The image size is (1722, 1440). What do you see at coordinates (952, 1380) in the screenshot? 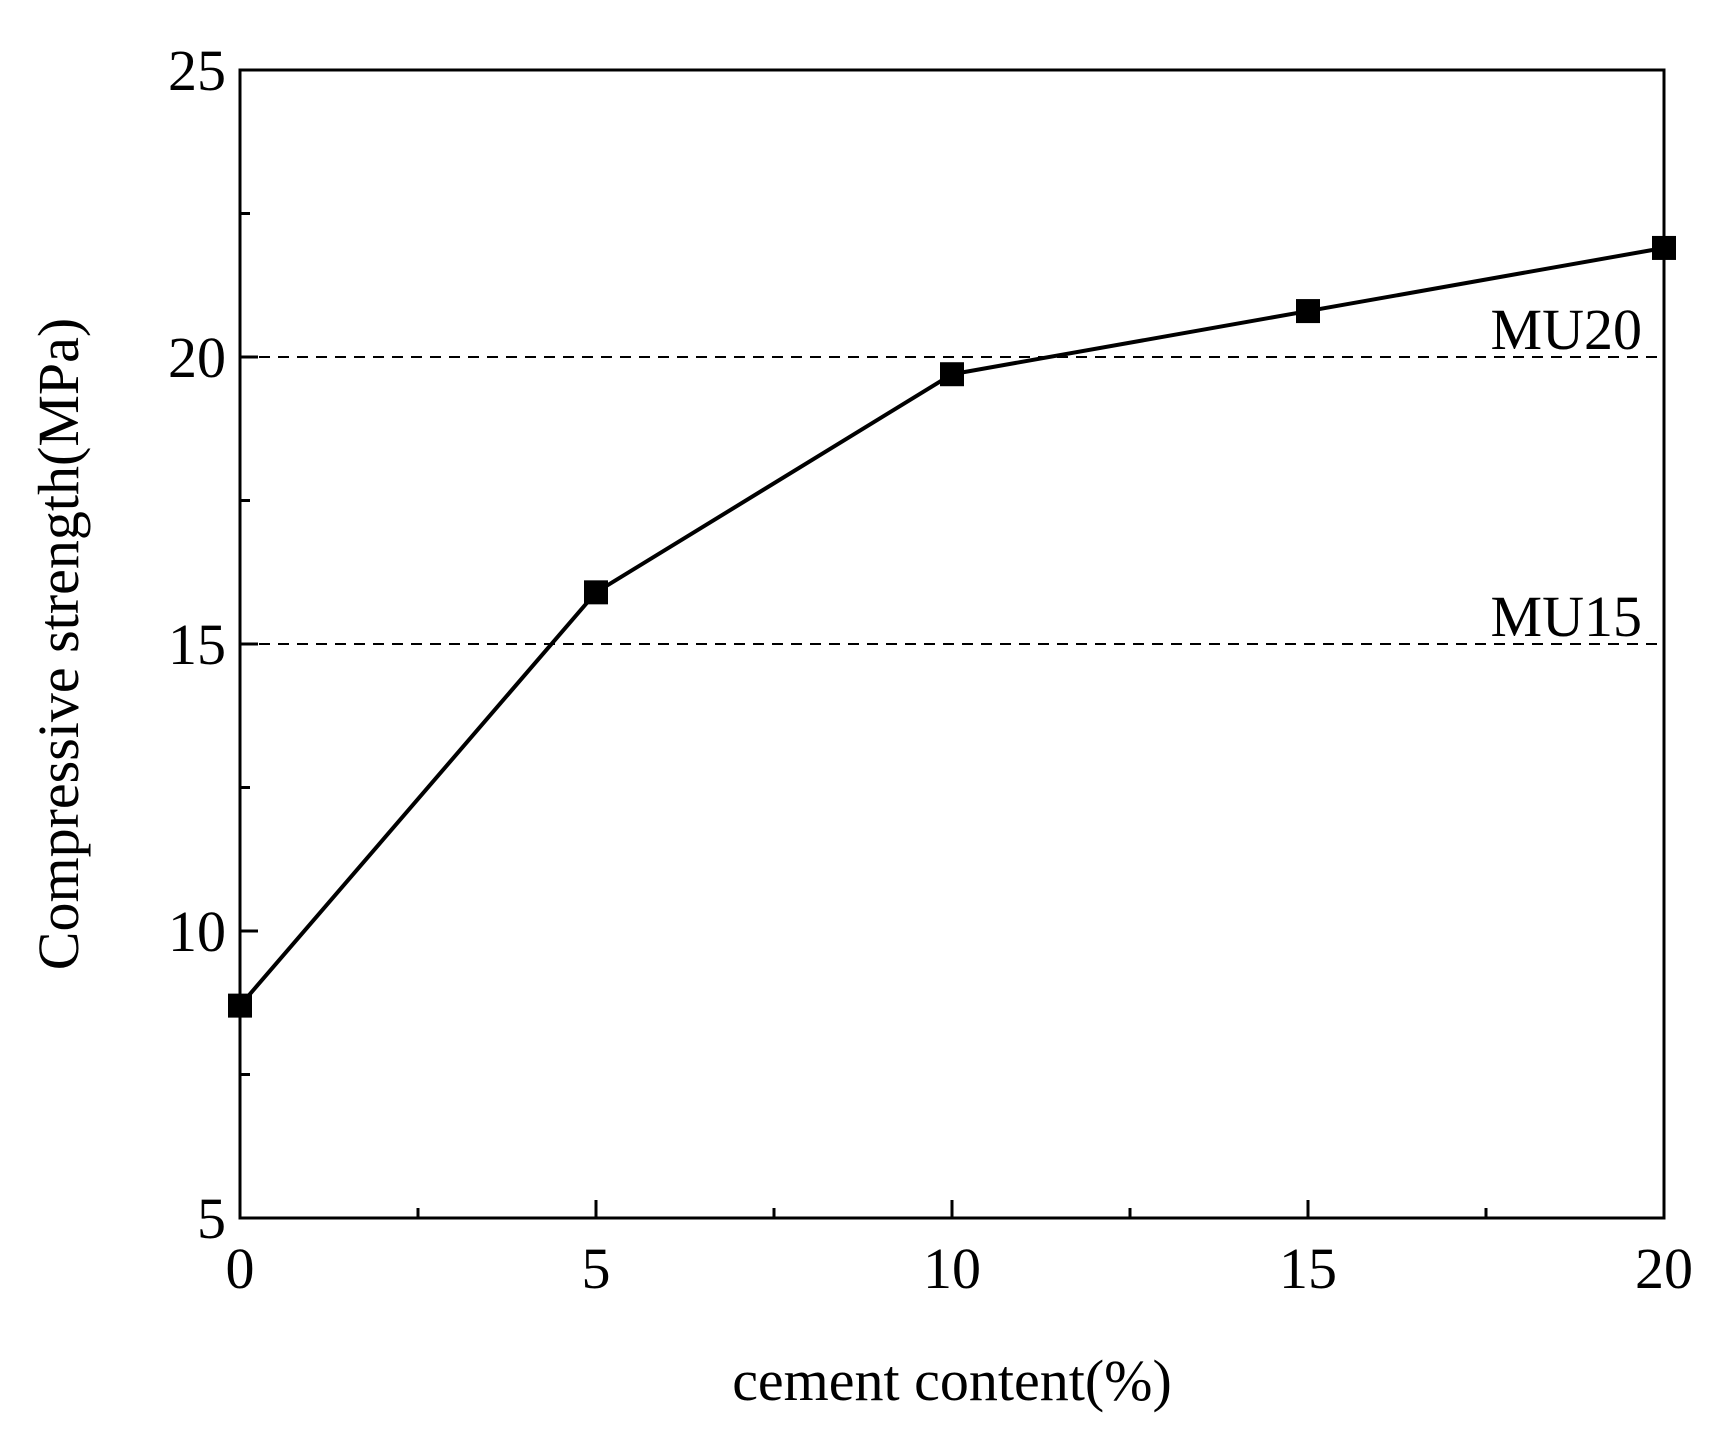
I see `x-axis-title: cement content(%)` at bounding box center [952, 1380].